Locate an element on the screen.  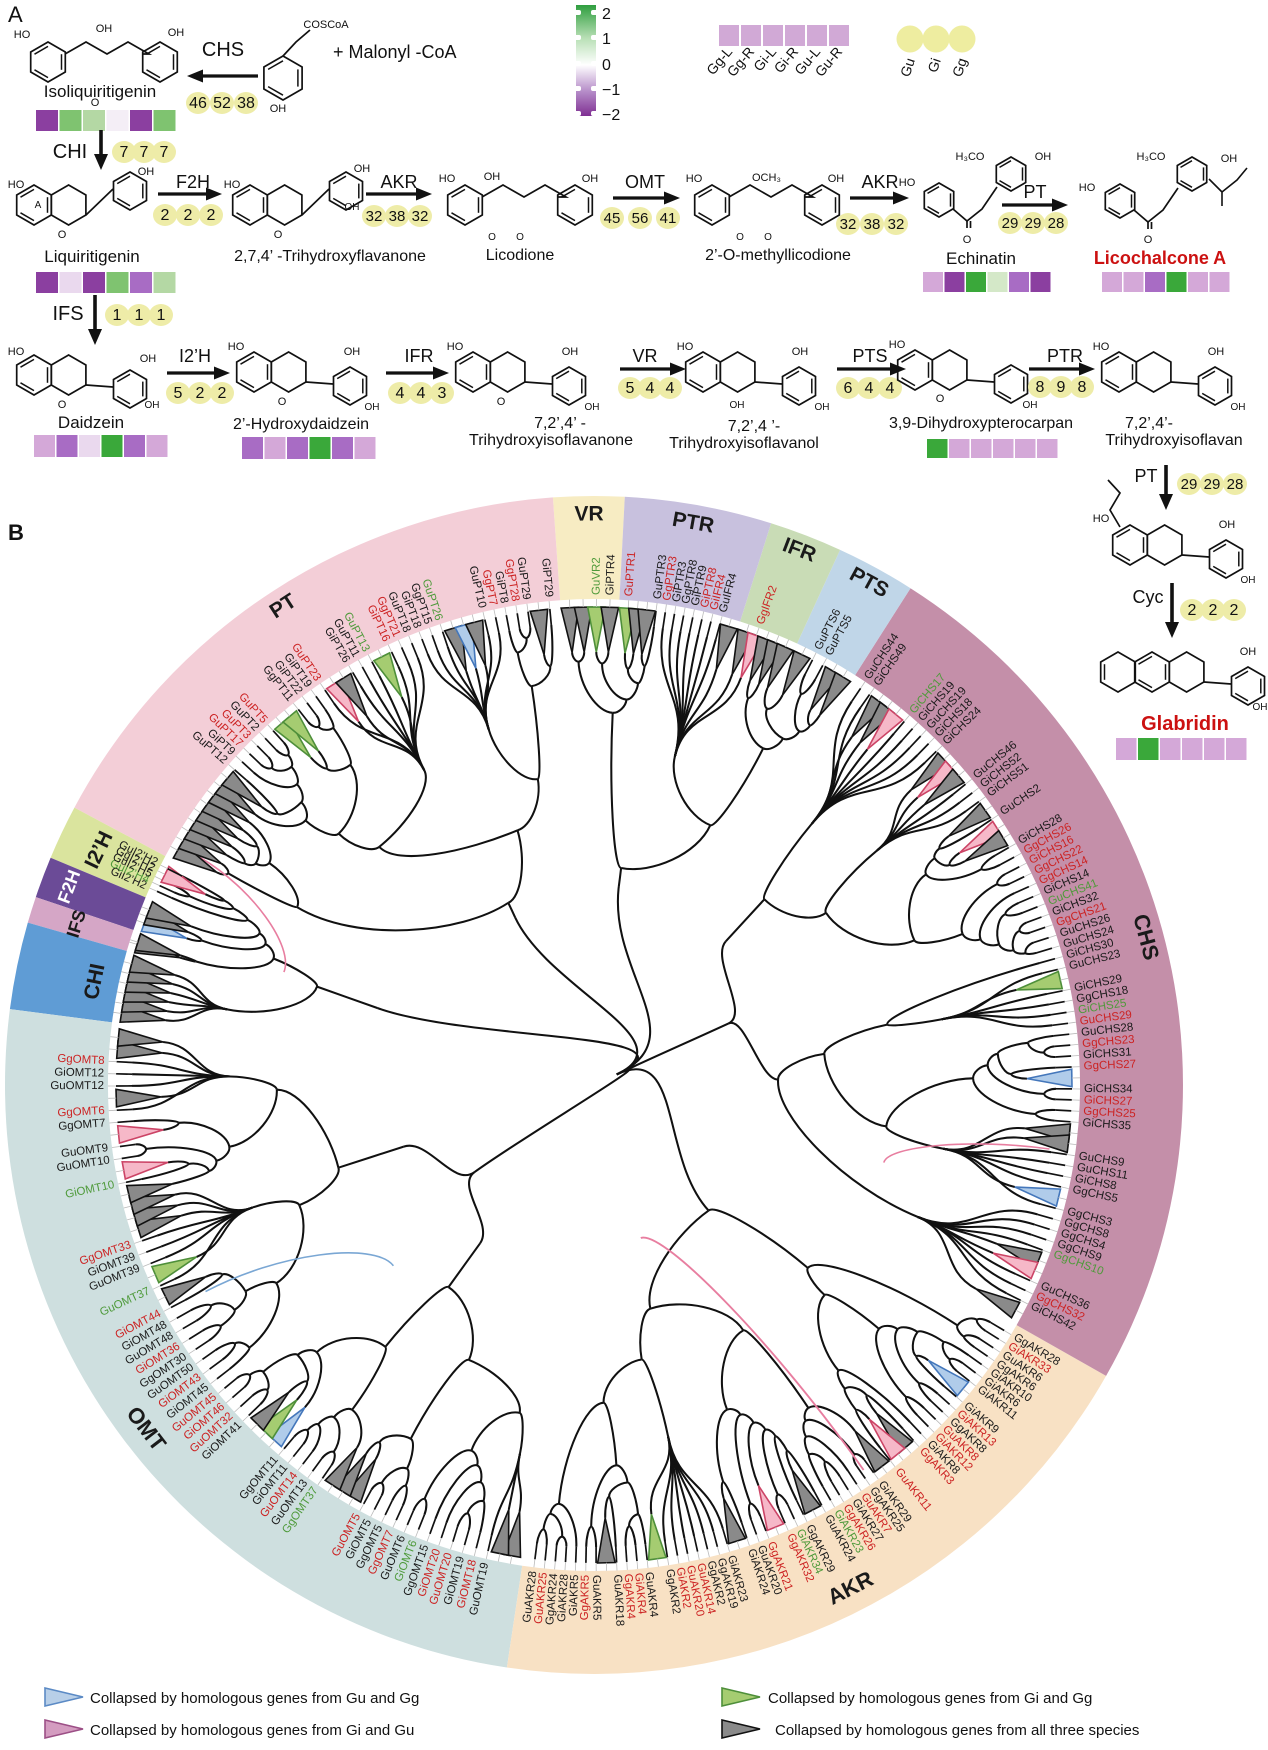
svg-text: 0 is located at coordinates (606, 65).